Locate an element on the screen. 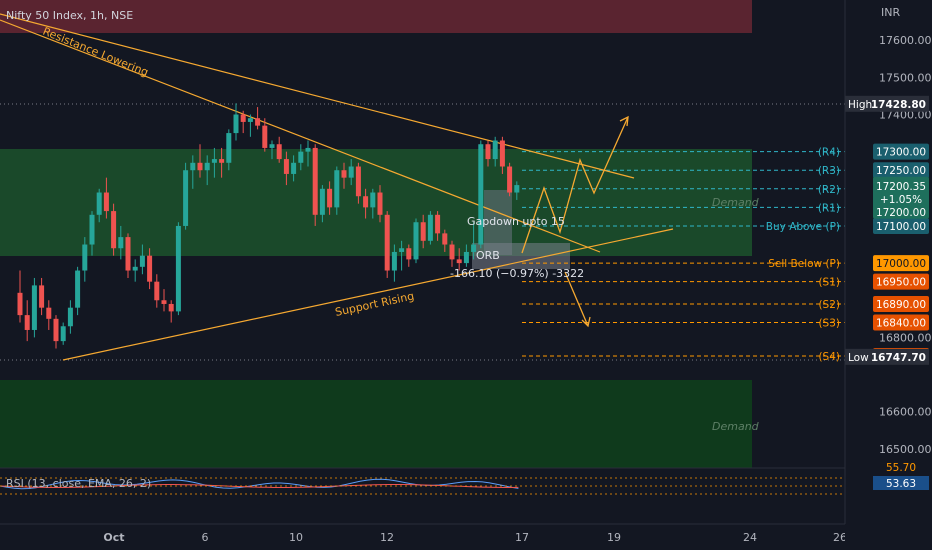  symbol-title: Nifty 50 Index, 1h, NSE is located at coordinates (70, 15).